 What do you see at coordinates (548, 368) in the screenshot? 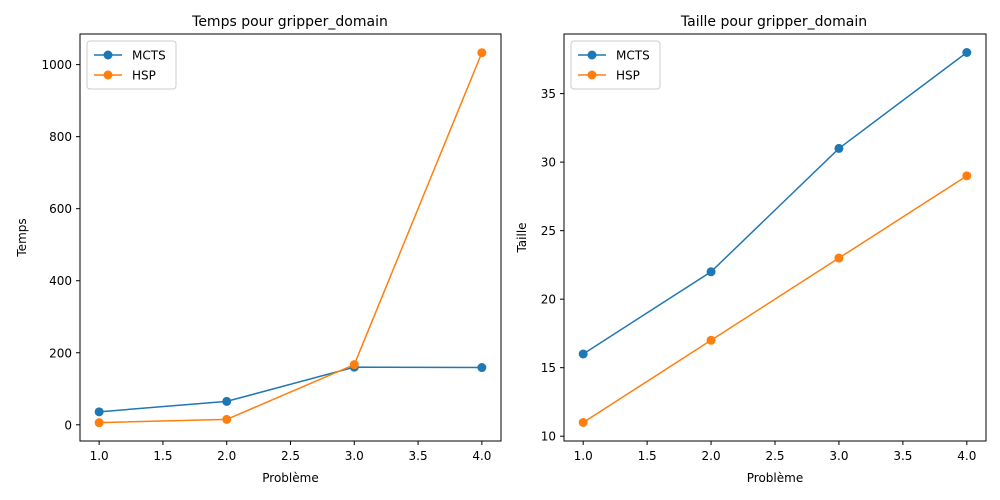
I see `y-tick-label: 15` at bounding box center [548, 368].